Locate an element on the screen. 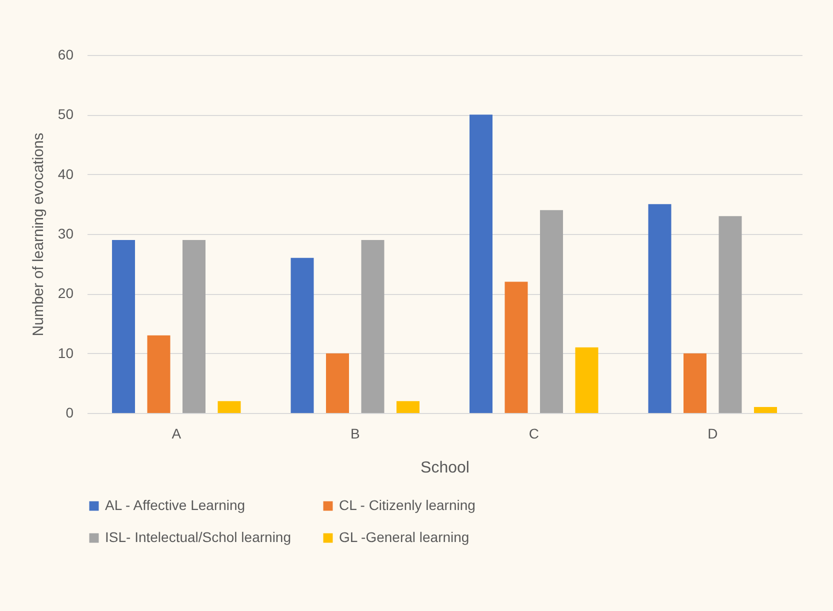 The image size is (833, 611). y-tick-label: 50 is located at coordinates (66, 114).